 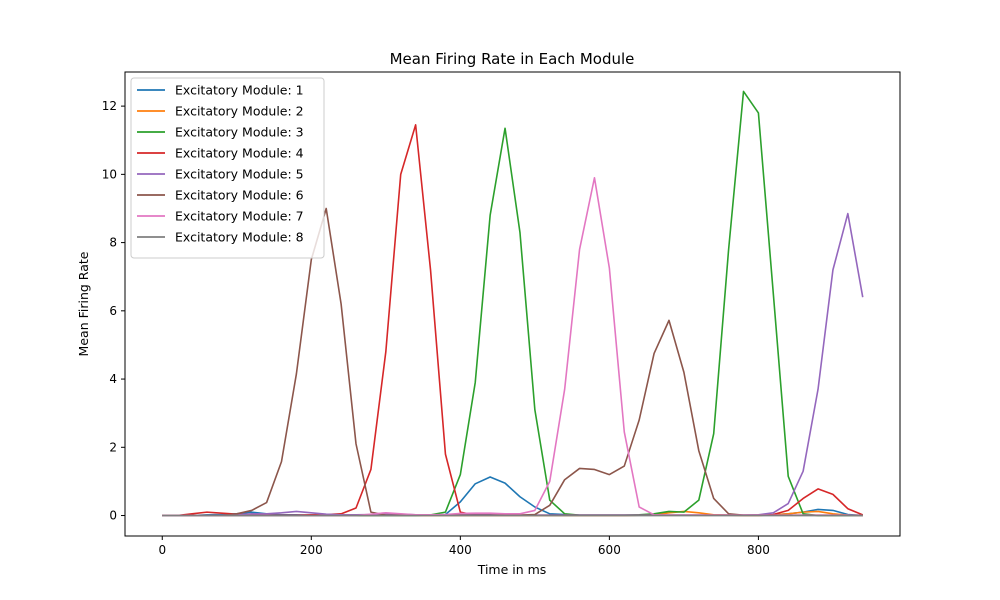 I want to click on x-axis-ticks: 0 200 400 600 800, so click(x=464, y=546).